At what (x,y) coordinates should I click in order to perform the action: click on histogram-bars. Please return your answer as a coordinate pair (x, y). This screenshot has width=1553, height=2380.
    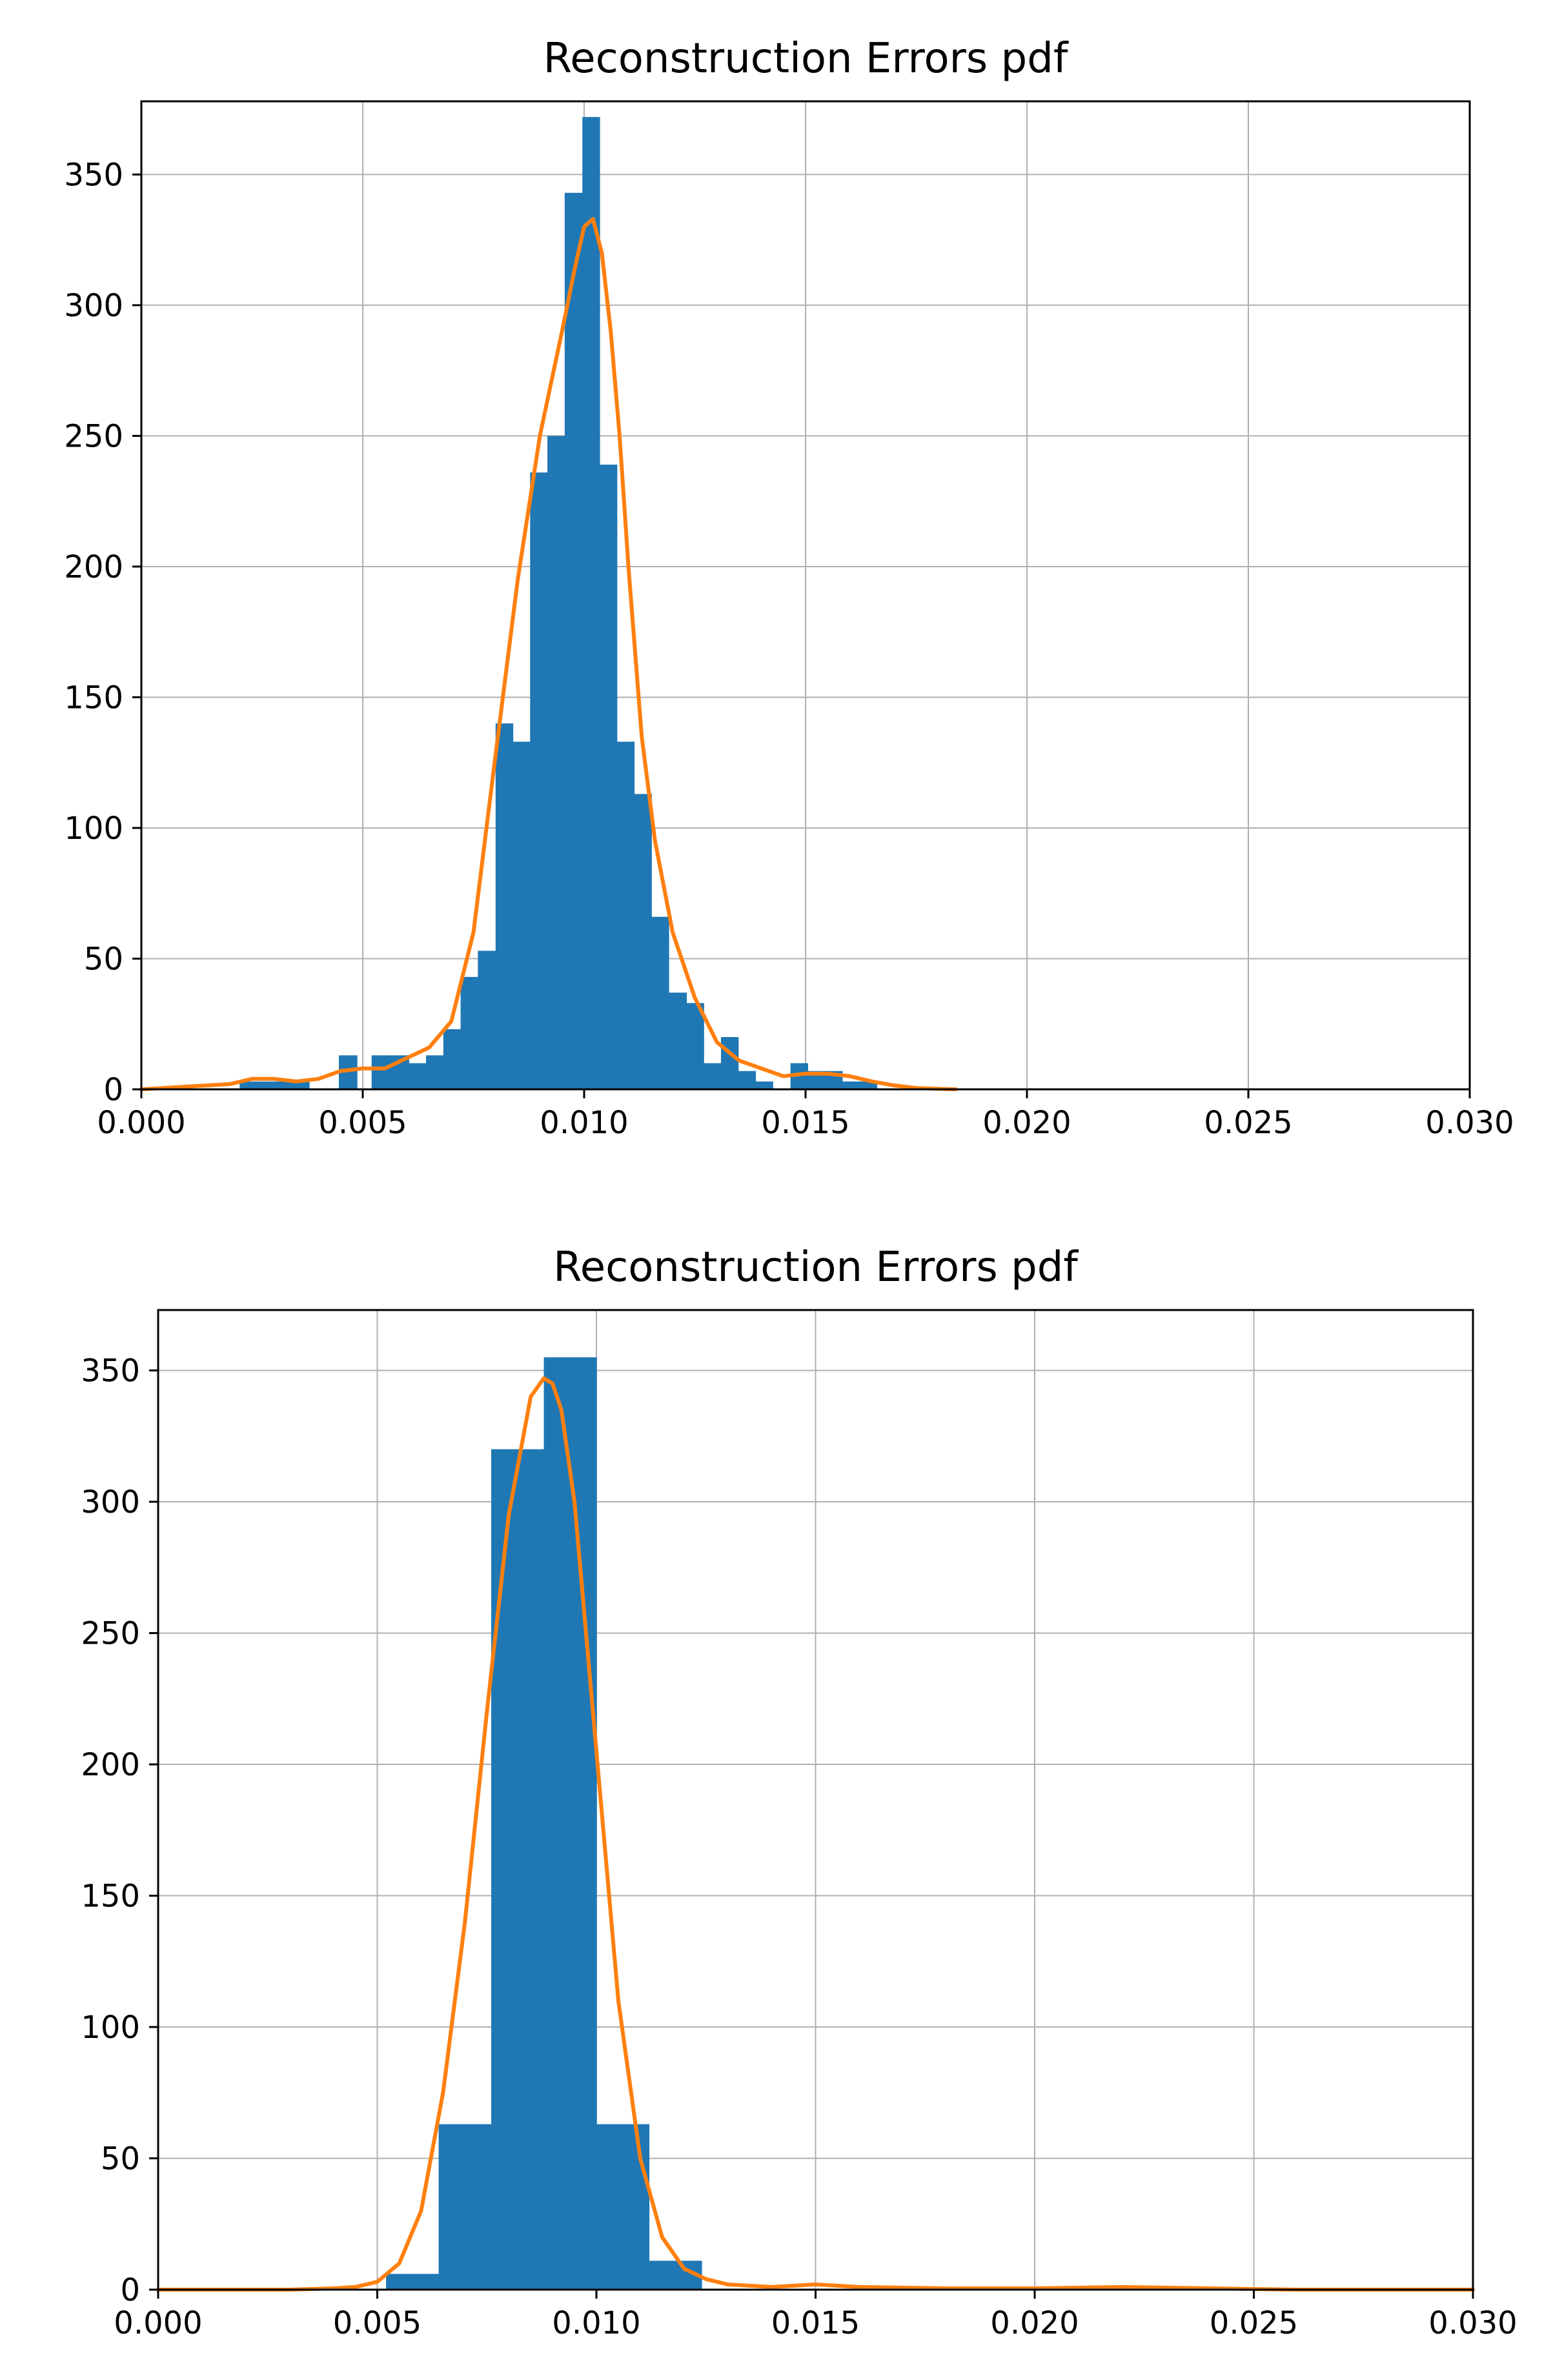
    Looking at the image, I should click on (544, 1824).